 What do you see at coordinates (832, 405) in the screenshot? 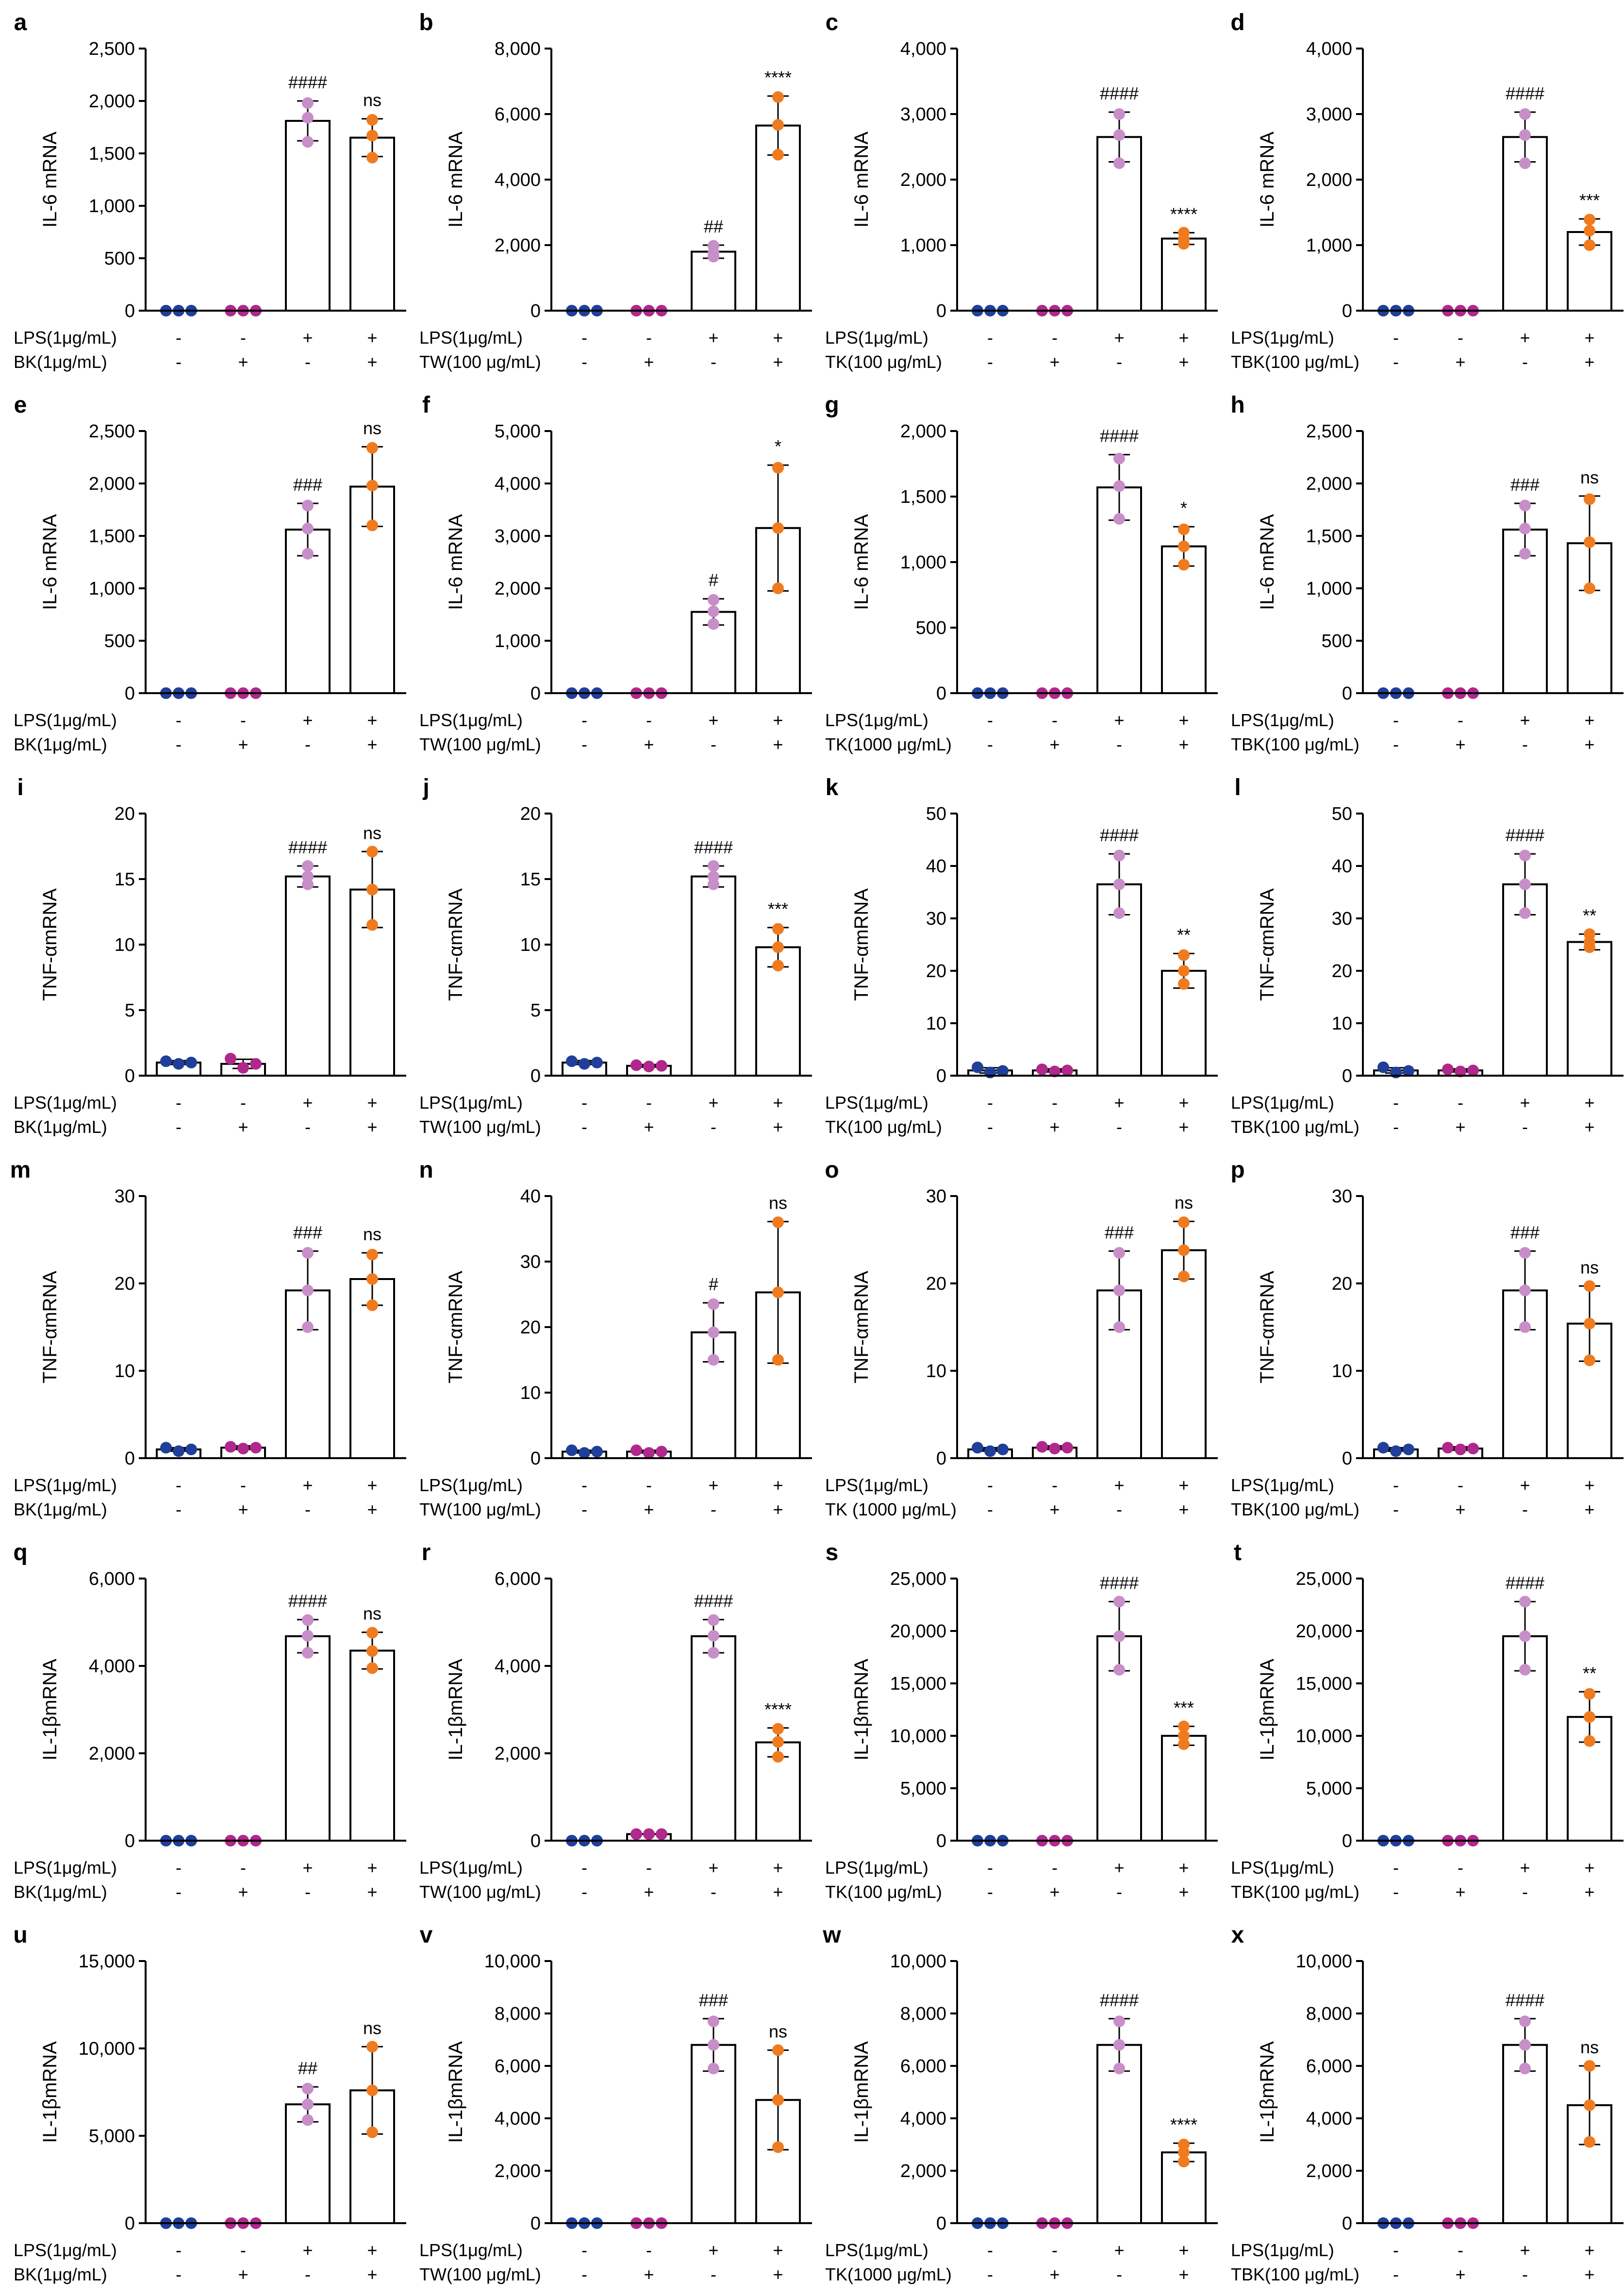
I see `panel-letter: g` at bounding box center [832, 405].